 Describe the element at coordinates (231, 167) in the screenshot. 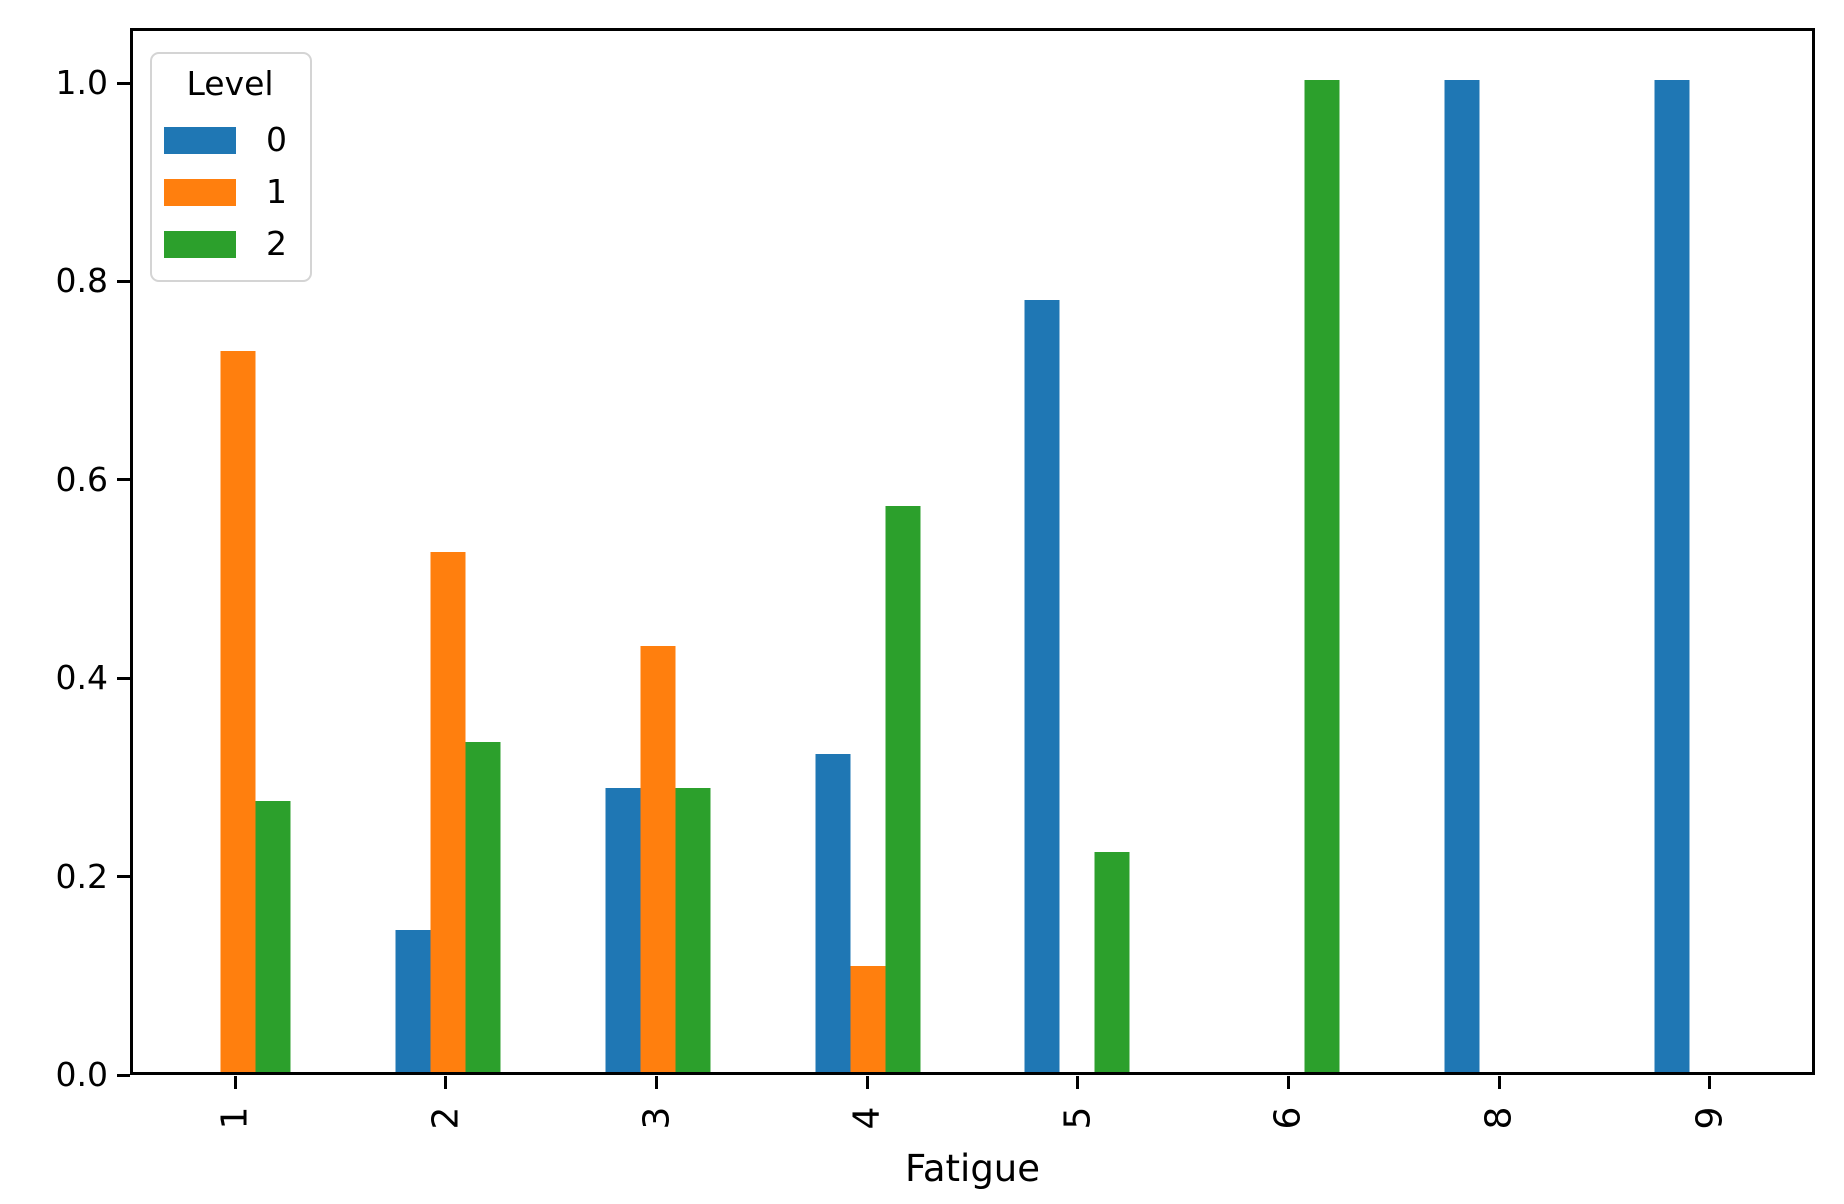

I see `legend: Level 0 1 2` at that location.